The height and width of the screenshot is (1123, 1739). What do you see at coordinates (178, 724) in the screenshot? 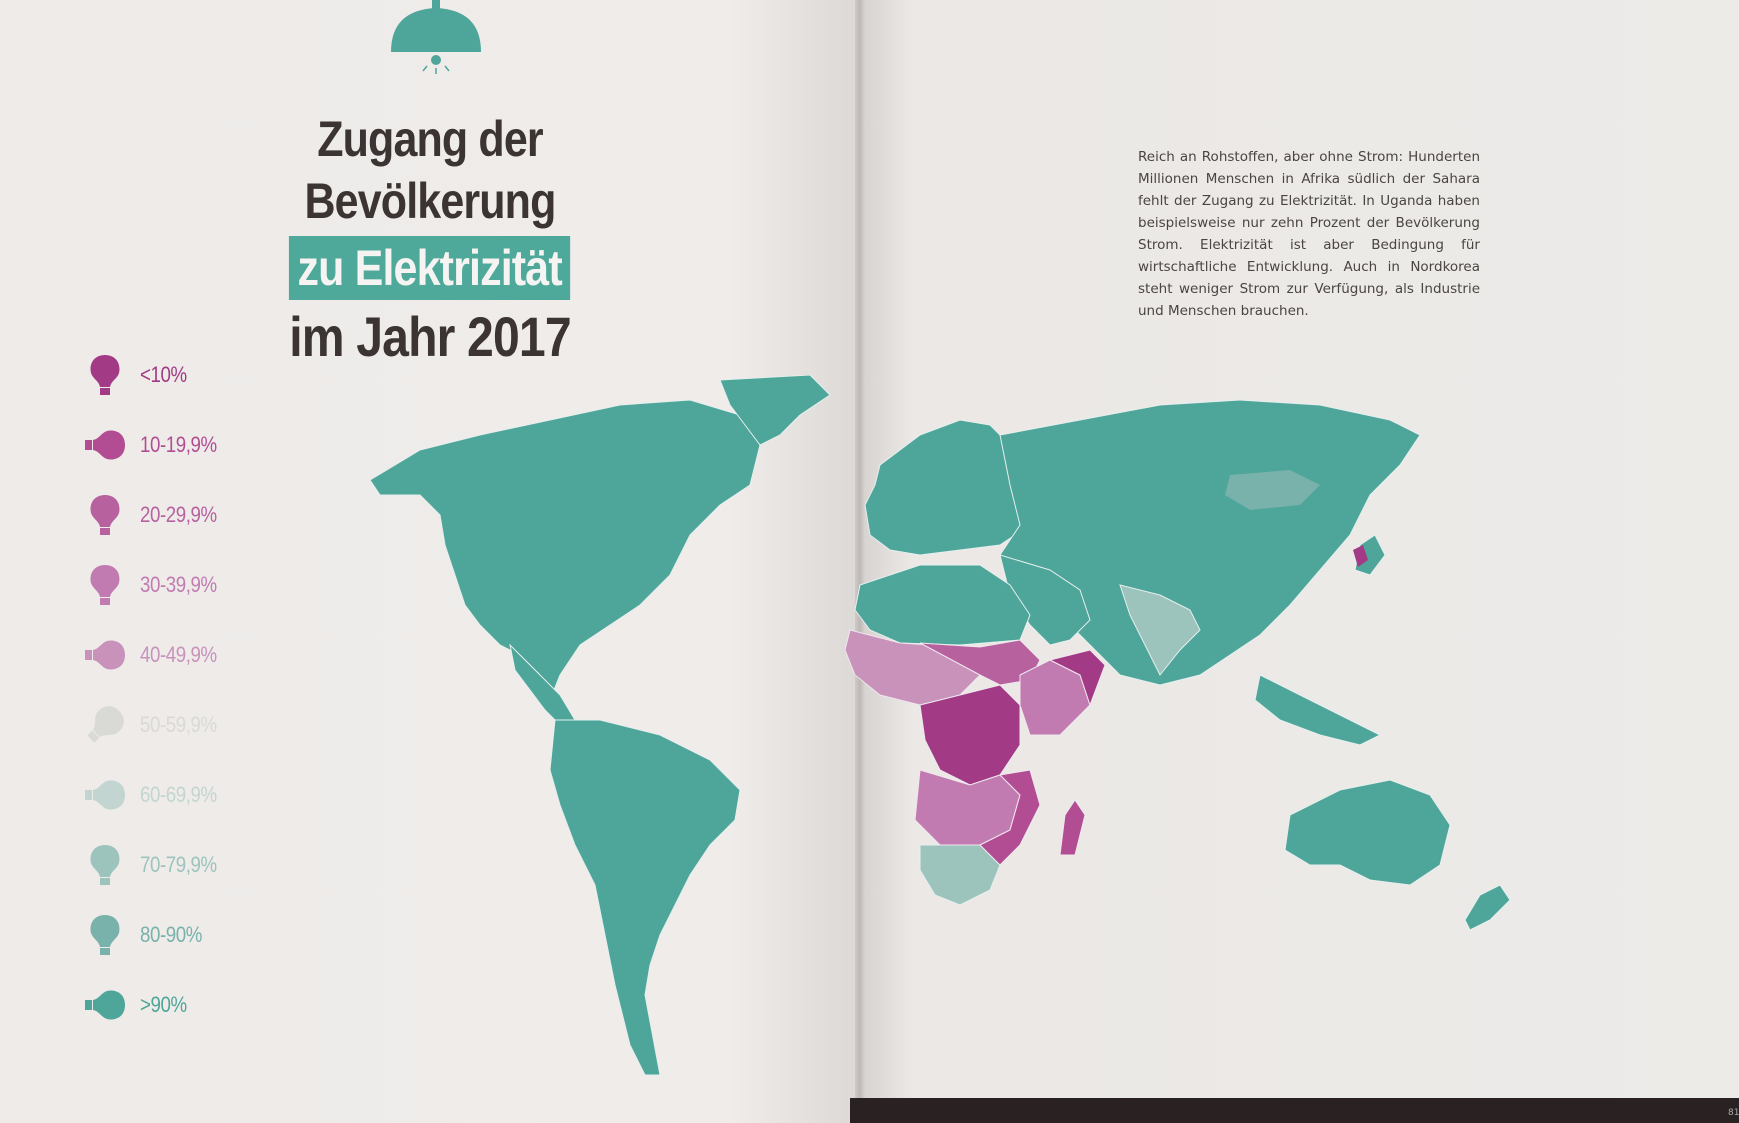
I see `legend-label: 50-59,9%` at bounding box center [178, 724].